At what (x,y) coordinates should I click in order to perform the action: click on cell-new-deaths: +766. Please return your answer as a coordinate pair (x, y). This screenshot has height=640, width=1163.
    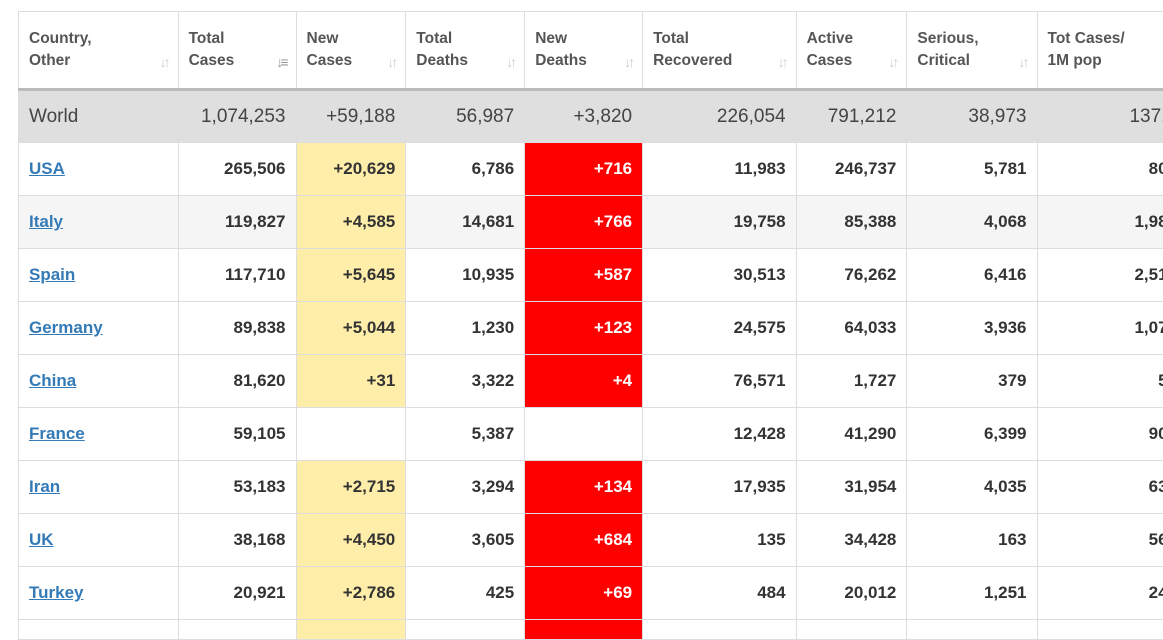
    Looking at the image, I should click on (584, 222).